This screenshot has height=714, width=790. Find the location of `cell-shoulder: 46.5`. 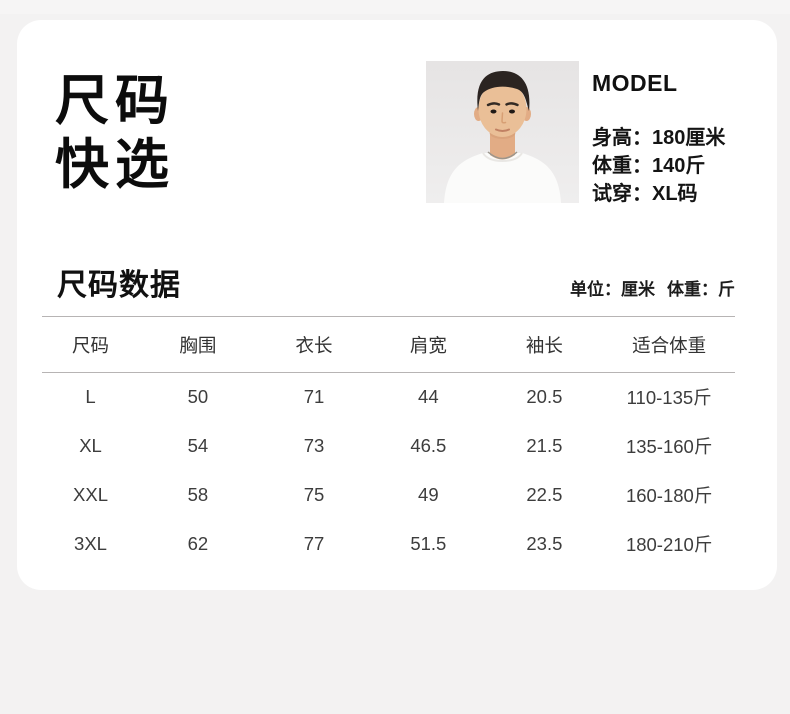

cell-shoulder: 46.5 is located at coordinates (428, 445).